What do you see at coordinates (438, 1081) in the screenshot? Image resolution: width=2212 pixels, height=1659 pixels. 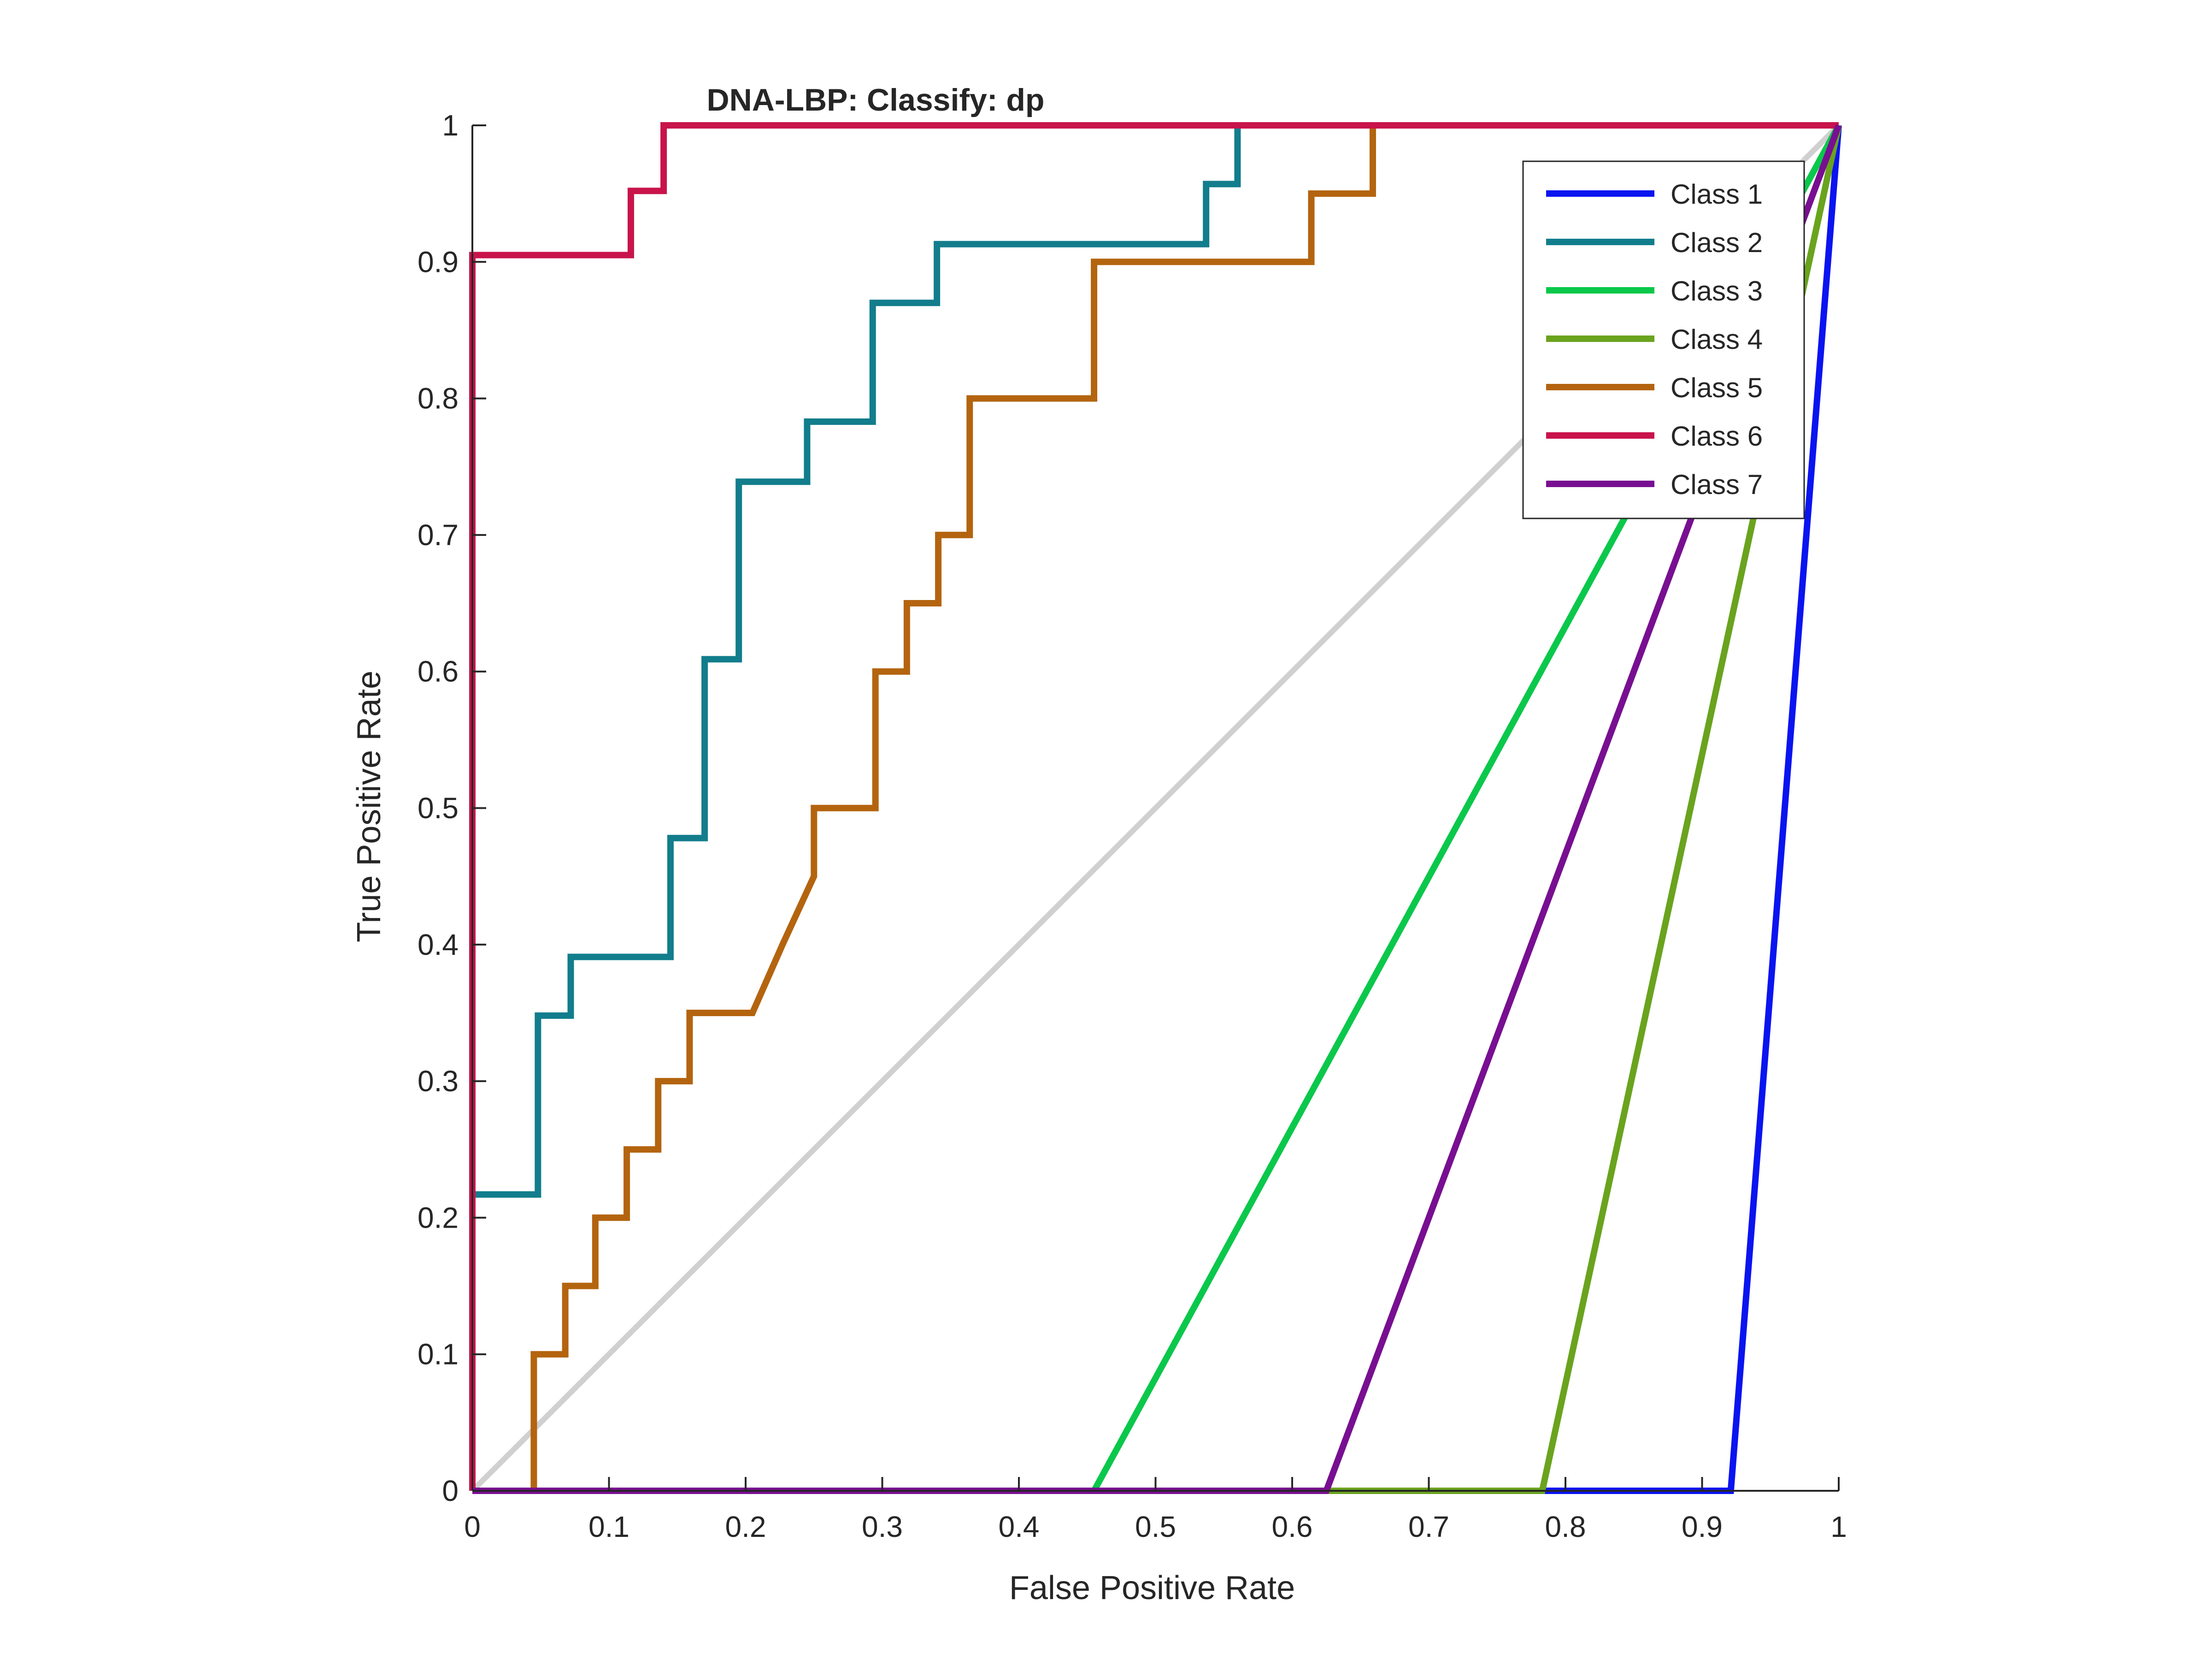 I see `y-tick-label: 0.3` at bounding box center [438, 1081].